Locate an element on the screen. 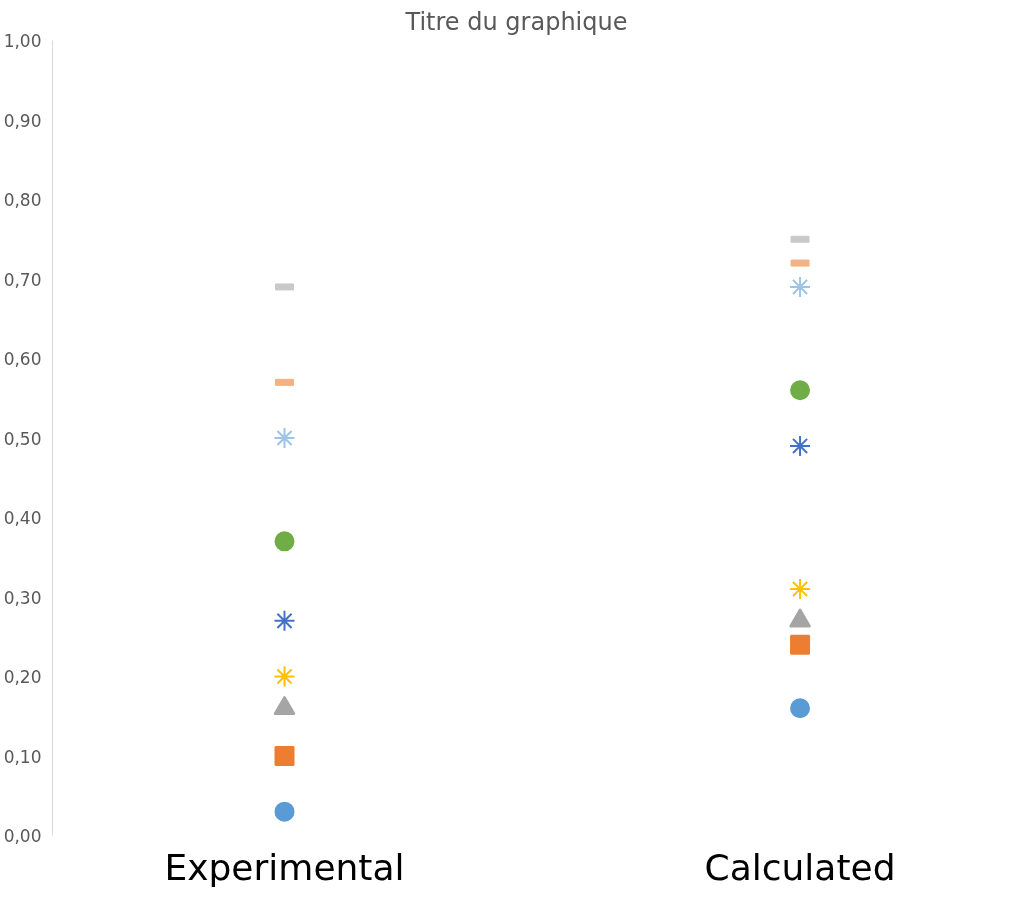 This screenshot has width=1019, height=903. y-tick-label: 0,40 is located at coordinates (22, 518).